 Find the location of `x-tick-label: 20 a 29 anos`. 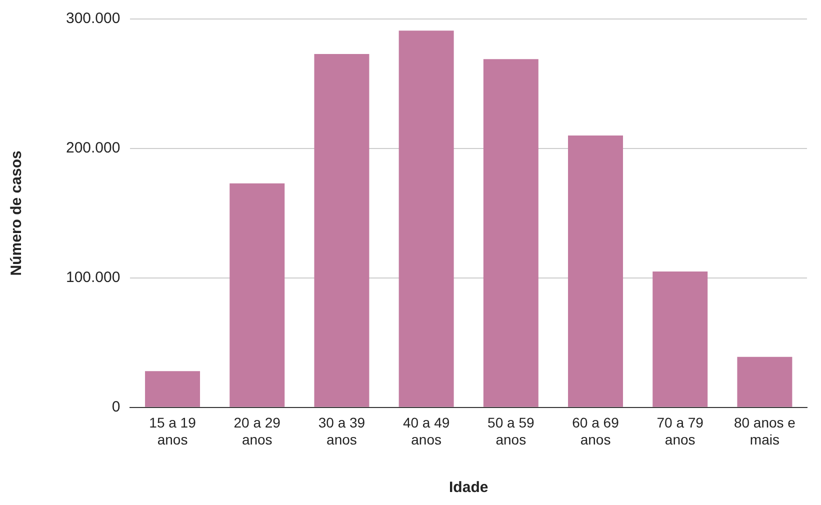

x-tick-label: 20 a 29 anos is located at coordinates (257, 431).